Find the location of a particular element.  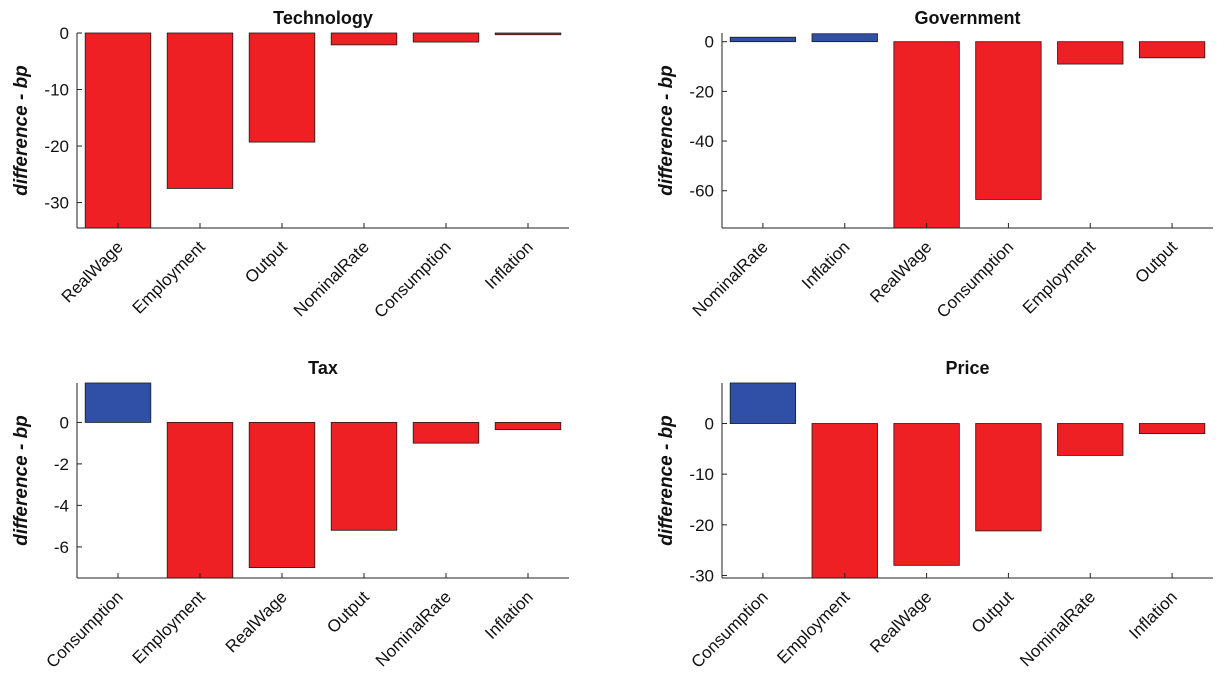

y-tick-label: -60 is located at coordinates (701, 191).